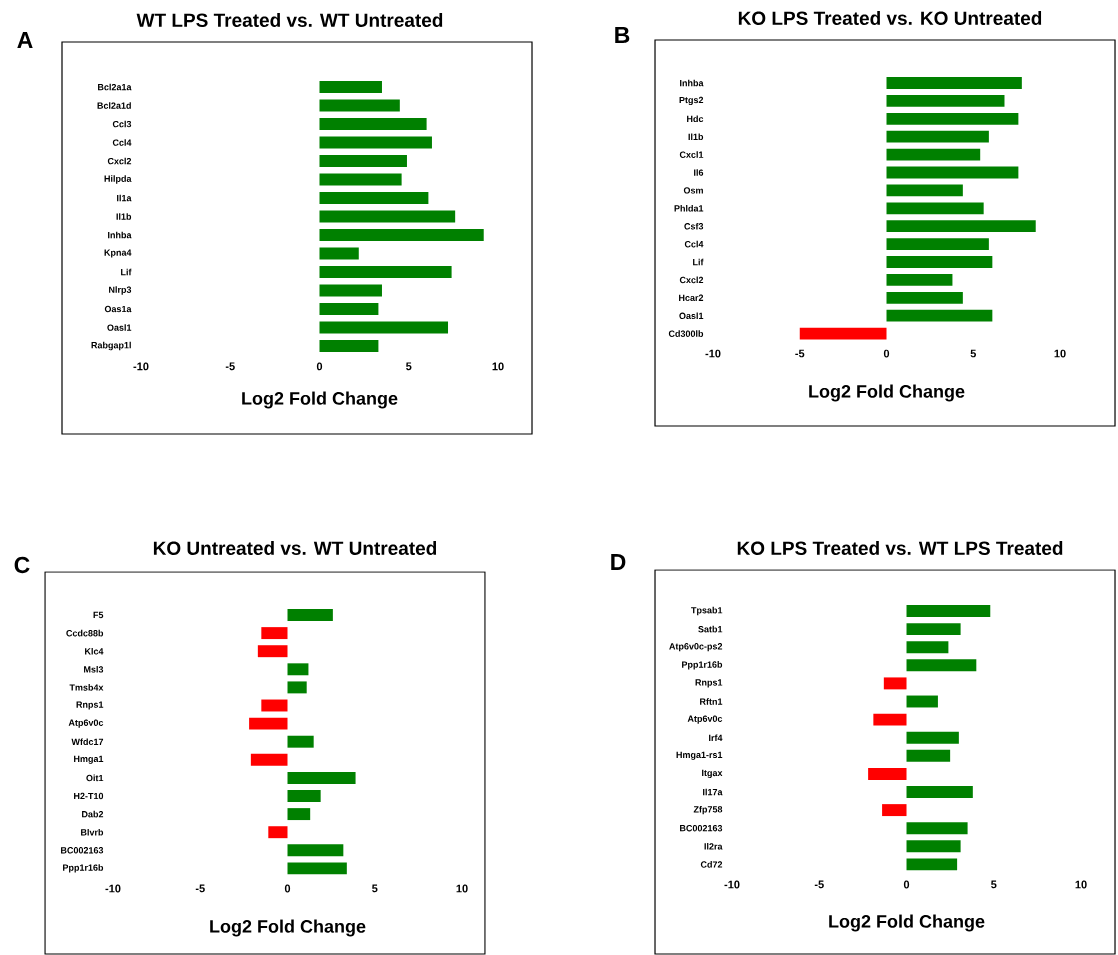 The width and height of the screenshot is (1118, 955). What do you see at coordinates (701, 828) in the screenshot?
I see `y-tick-label: BC002163` at bounding box center [701, 828].